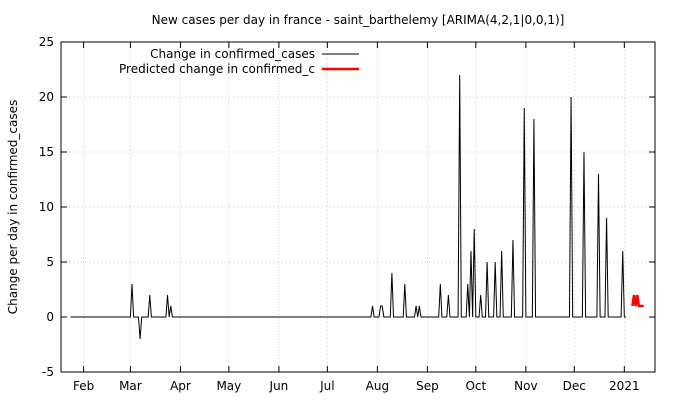  What do you see at coordinates (624, 386) in the screenshot?
I see `x-tick-label: 2021` at bounding box center [624, 386].